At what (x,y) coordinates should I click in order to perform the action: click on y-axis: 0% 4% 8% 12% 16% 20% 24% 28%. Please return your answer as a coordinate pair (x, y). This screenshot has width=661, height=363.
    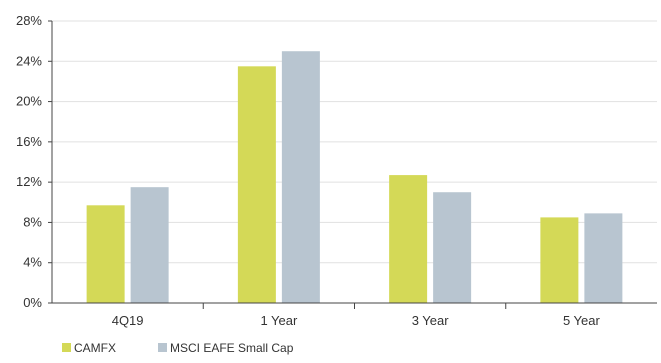
    Looking at the image, I should click on (34, 161).